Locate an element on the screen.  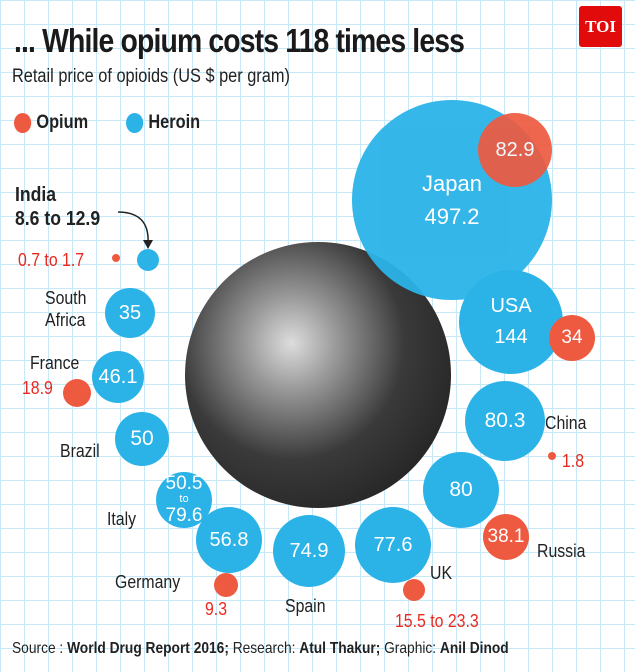
heroin-value: 56.8 is located at coordinates (229, 539).